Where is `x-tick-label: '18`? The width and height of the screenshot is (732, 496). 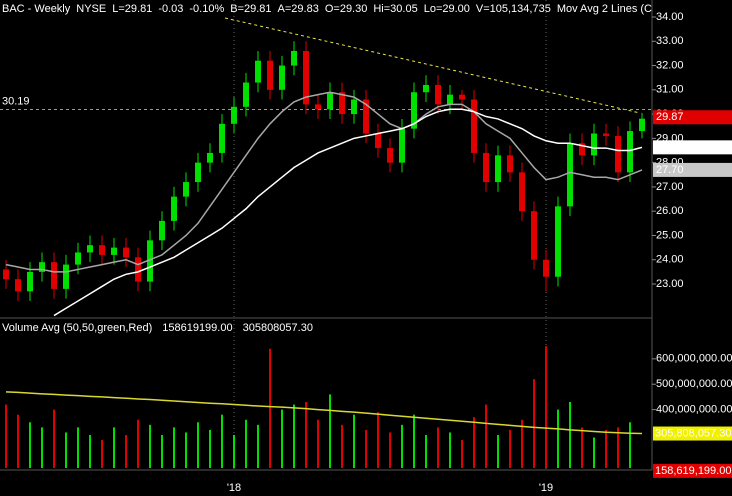 x-tick-label: '18 is located at coordinates (234, 488).